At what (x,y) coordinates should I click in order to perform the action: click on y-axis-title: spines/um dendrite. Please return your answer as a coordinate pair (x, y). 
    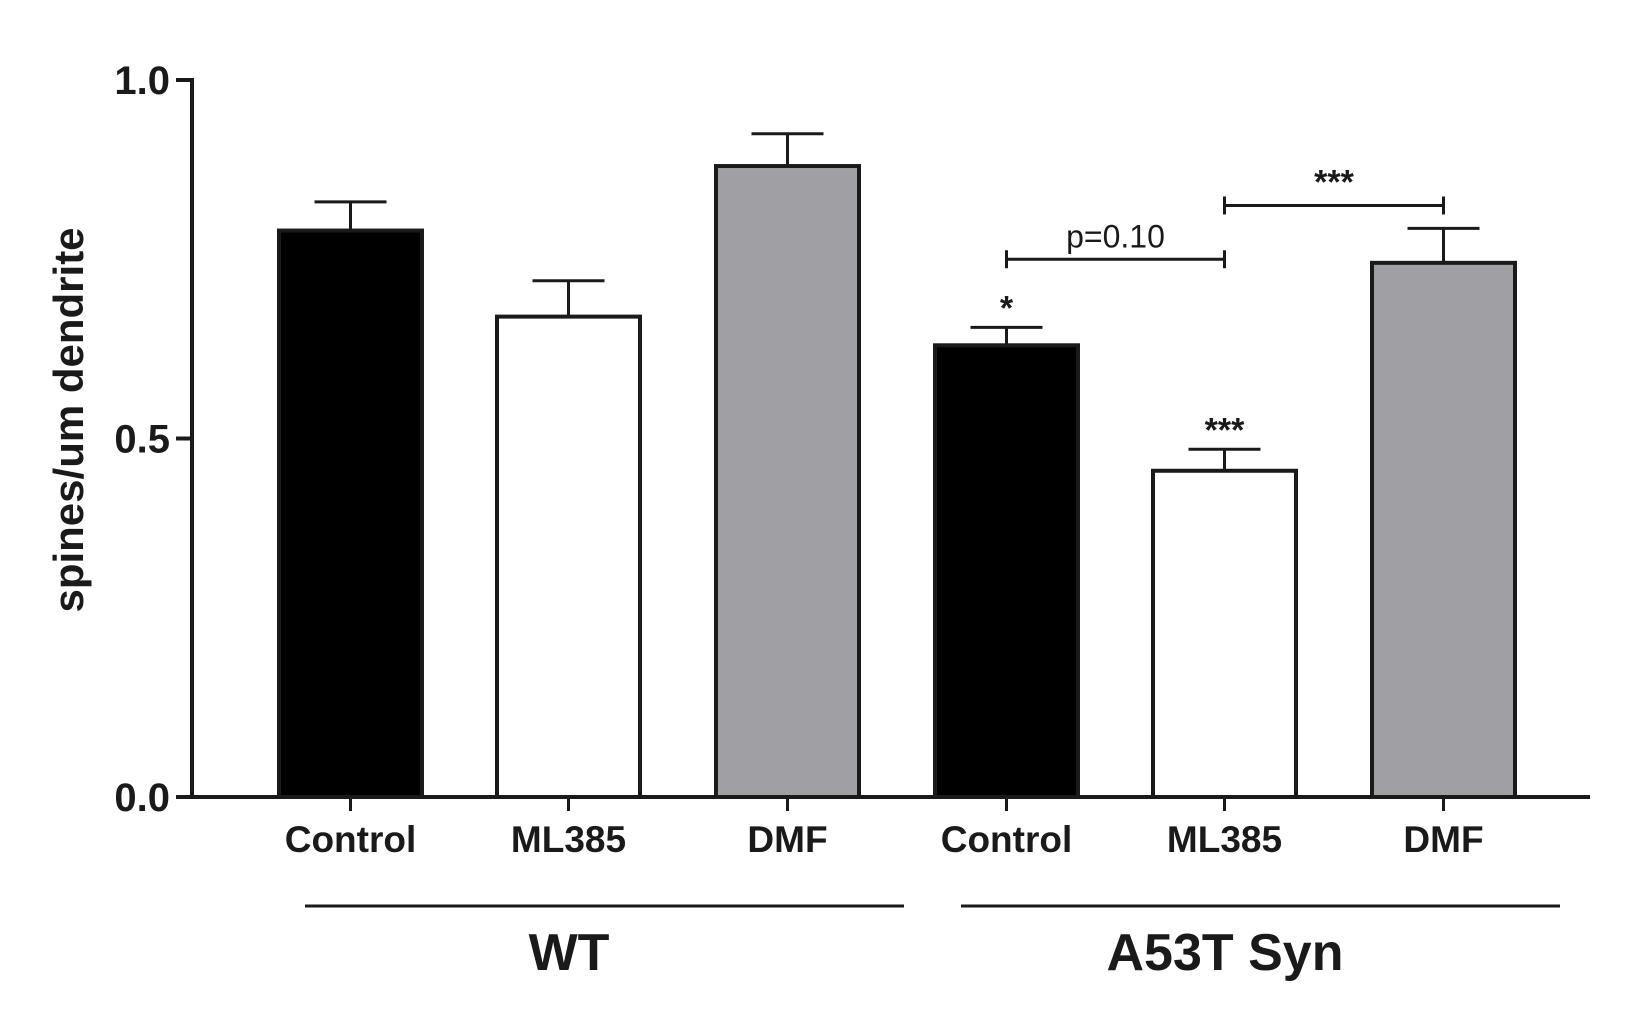
    Looking at the image, I should click on (68, 419).